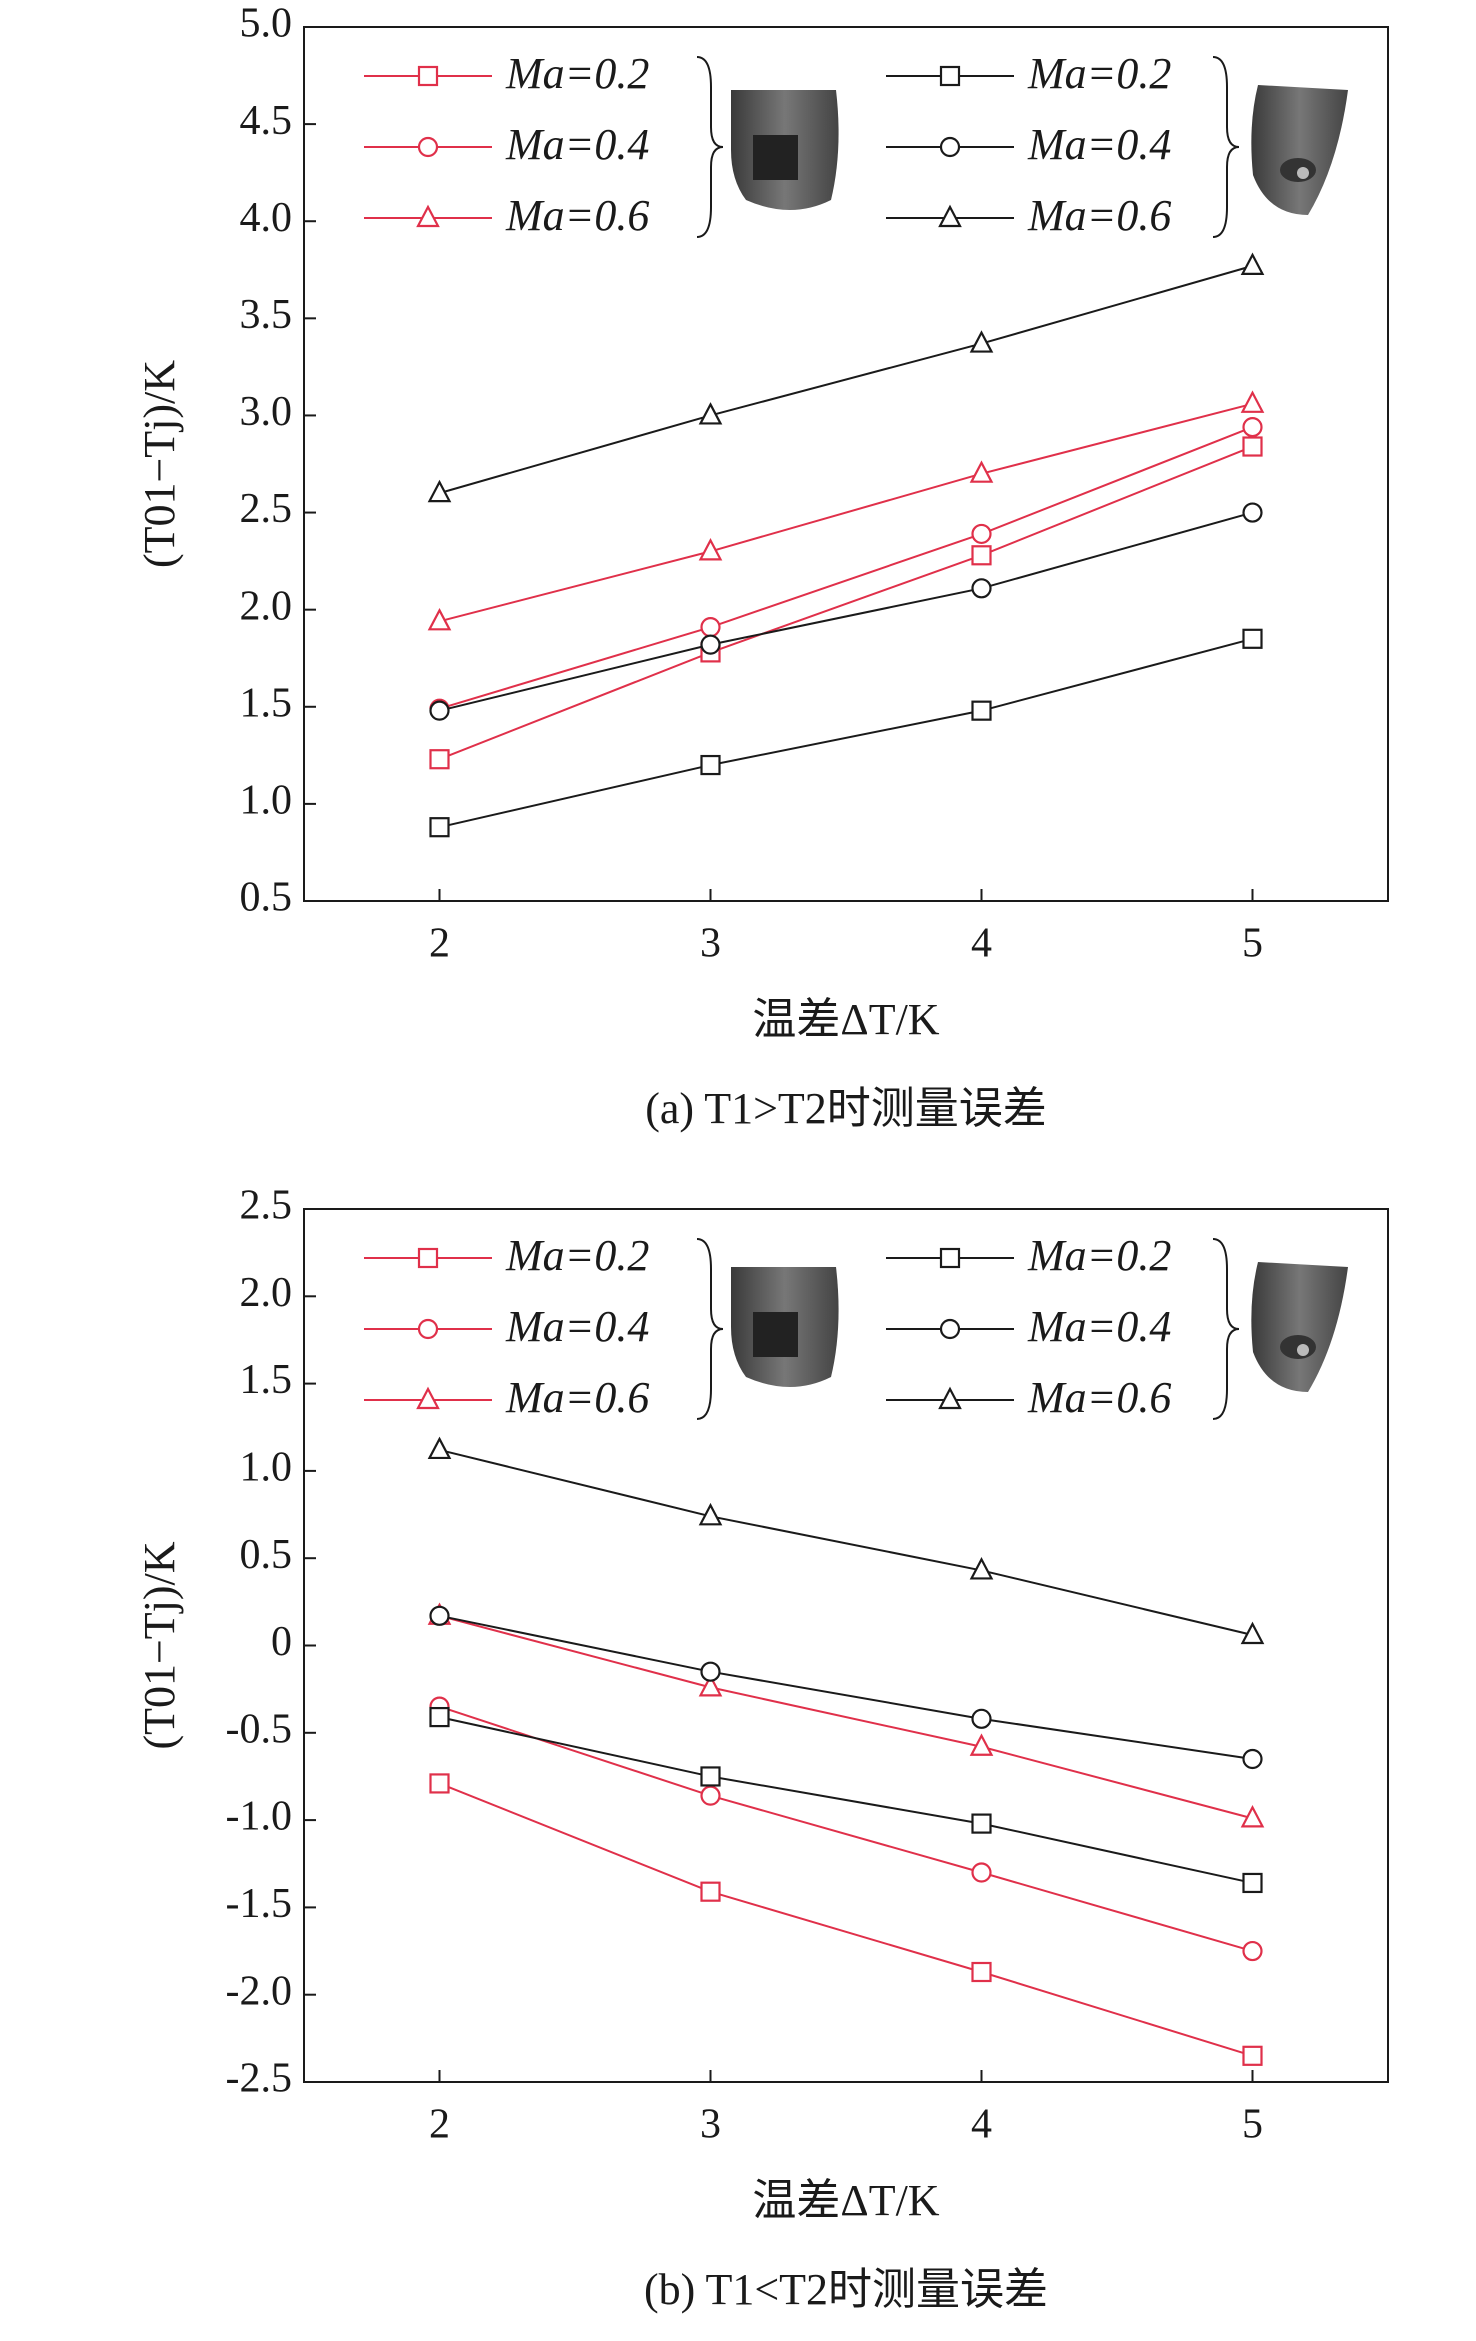 The width and height of the screenshot is (1476, 2341). I want to click on y-tick-label: 3.0, so click(266, 412).